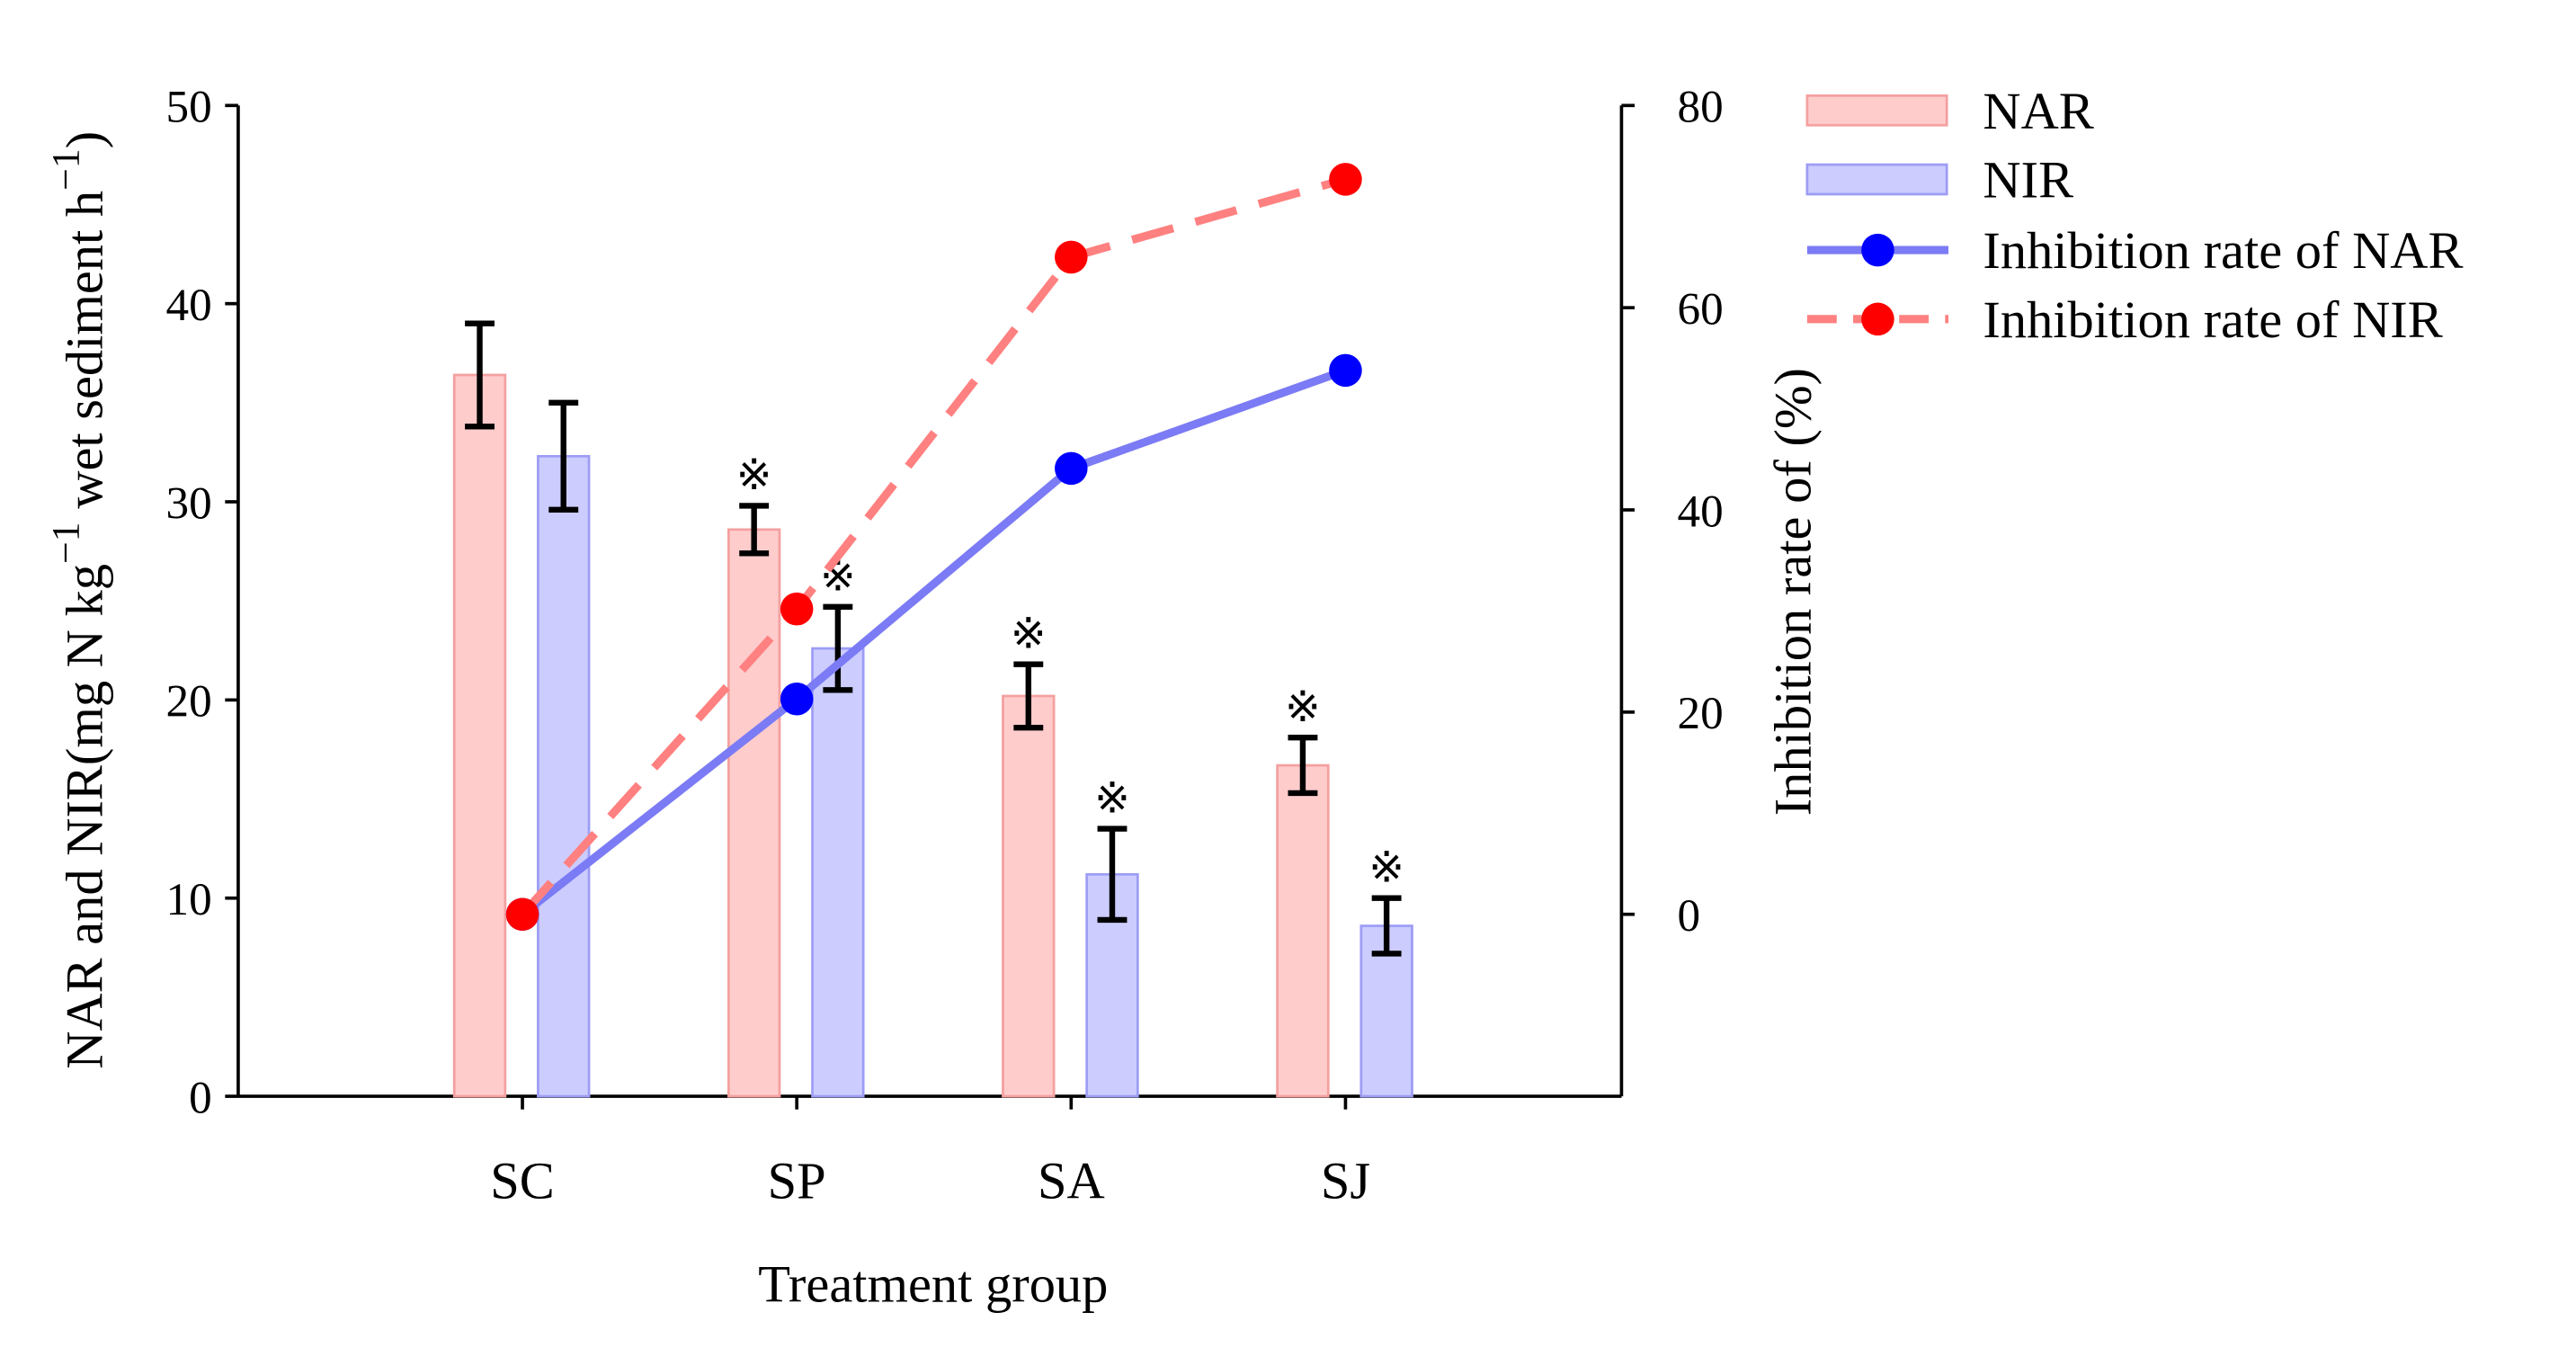 The image size is (2576, 1348). I want to click on legend-label: NIR, so click(2028, 180).